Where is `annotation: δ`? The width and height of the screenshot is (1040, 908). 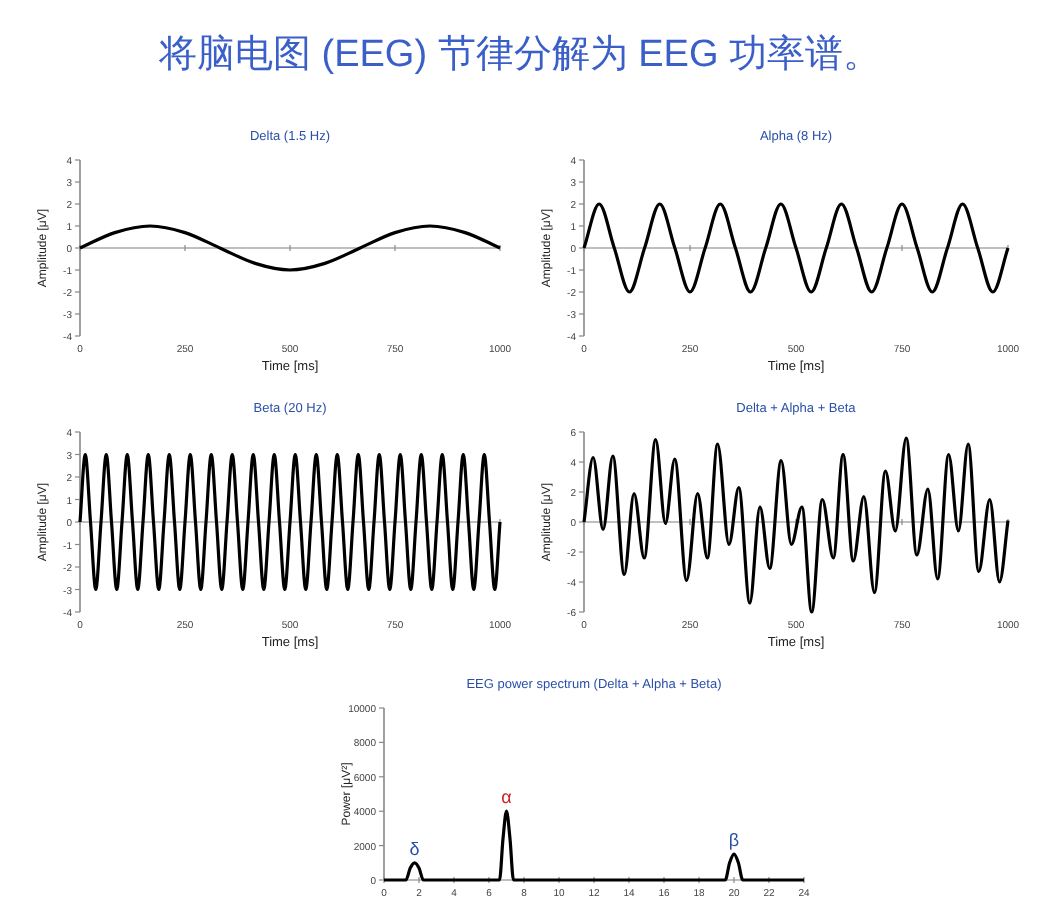 annotation: δ is located at coordinates (414, 848).